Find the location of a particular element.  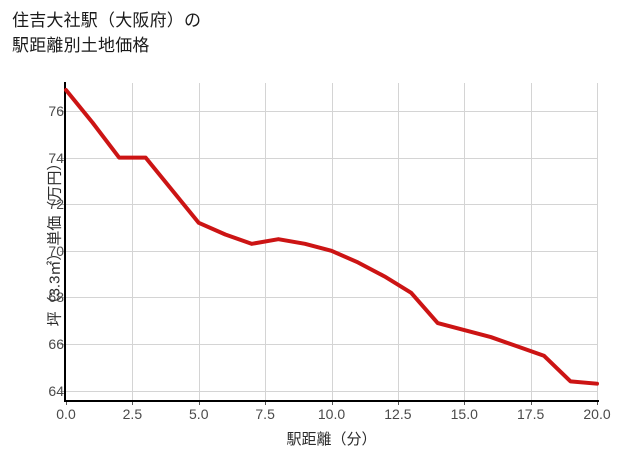

y-axis-line is located at coordinates (65, 241).